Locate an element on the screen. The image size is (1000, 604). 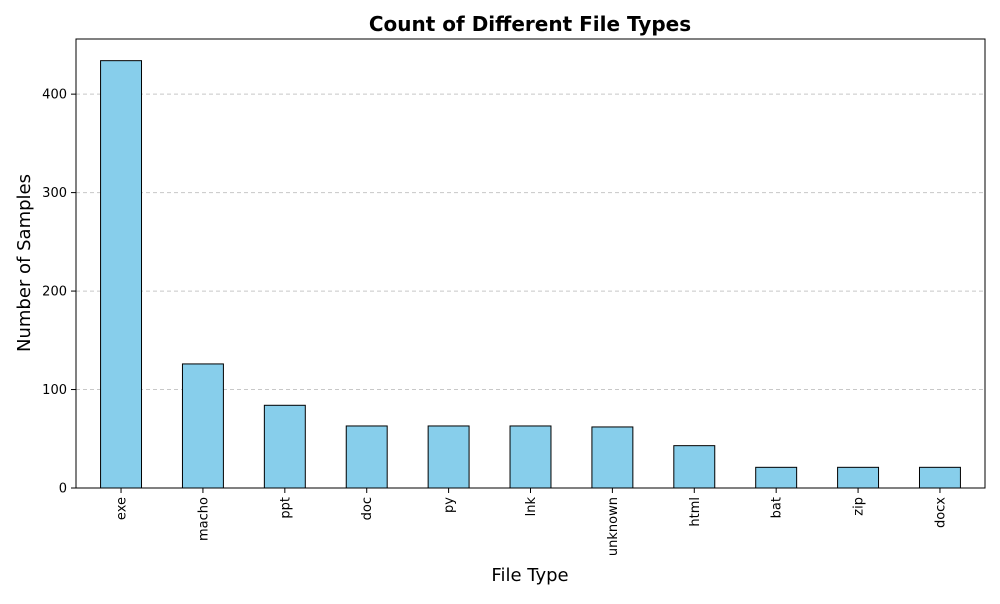
x-tick-label: unknown is located at coordinates (613, 526).